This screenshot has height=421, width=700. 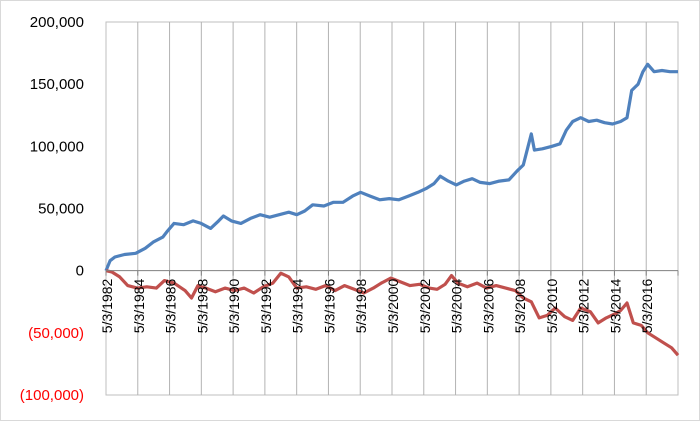 I want to click on x-tick-label: 5/3/2008, so click(x=520, y=305).